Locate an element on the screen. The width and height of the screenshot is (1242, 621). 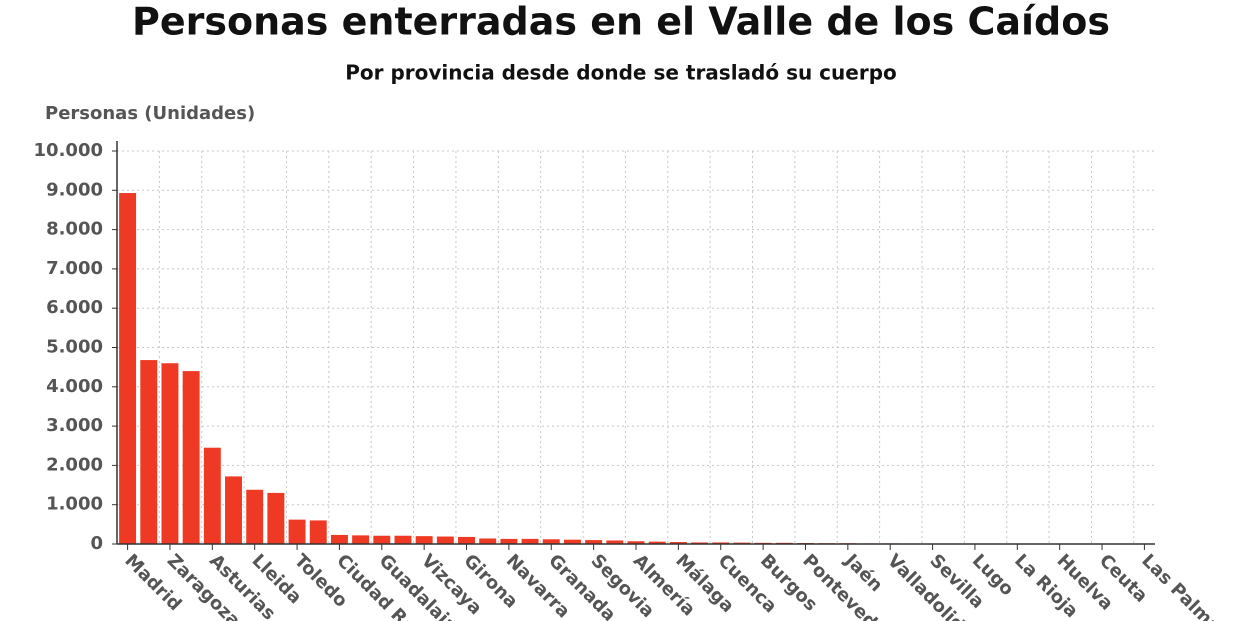
y-tick-label: 6.000 is located at coordinates (74, 307).